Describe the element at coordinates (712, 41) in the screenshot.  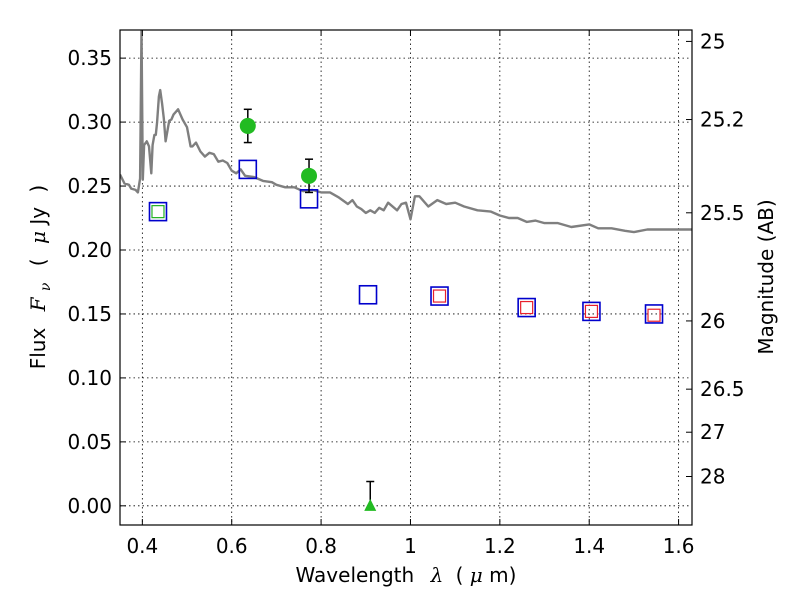
I see `magnitude-tick-label: 25` at that location.